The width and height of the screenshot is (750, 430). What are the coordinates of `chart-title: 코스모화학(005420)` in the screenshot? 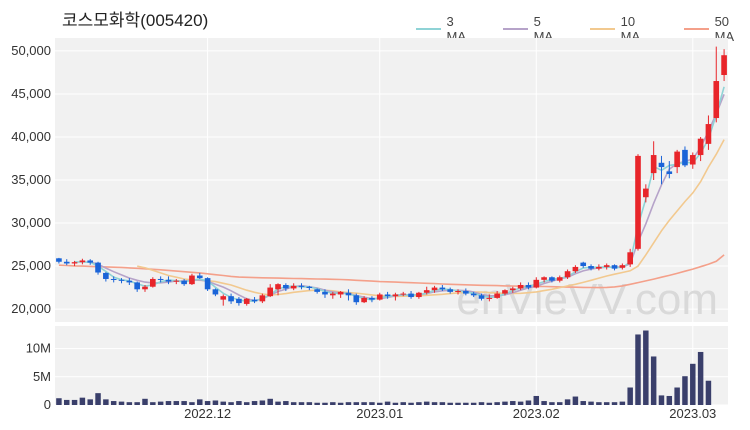 It's located at (135, 20).